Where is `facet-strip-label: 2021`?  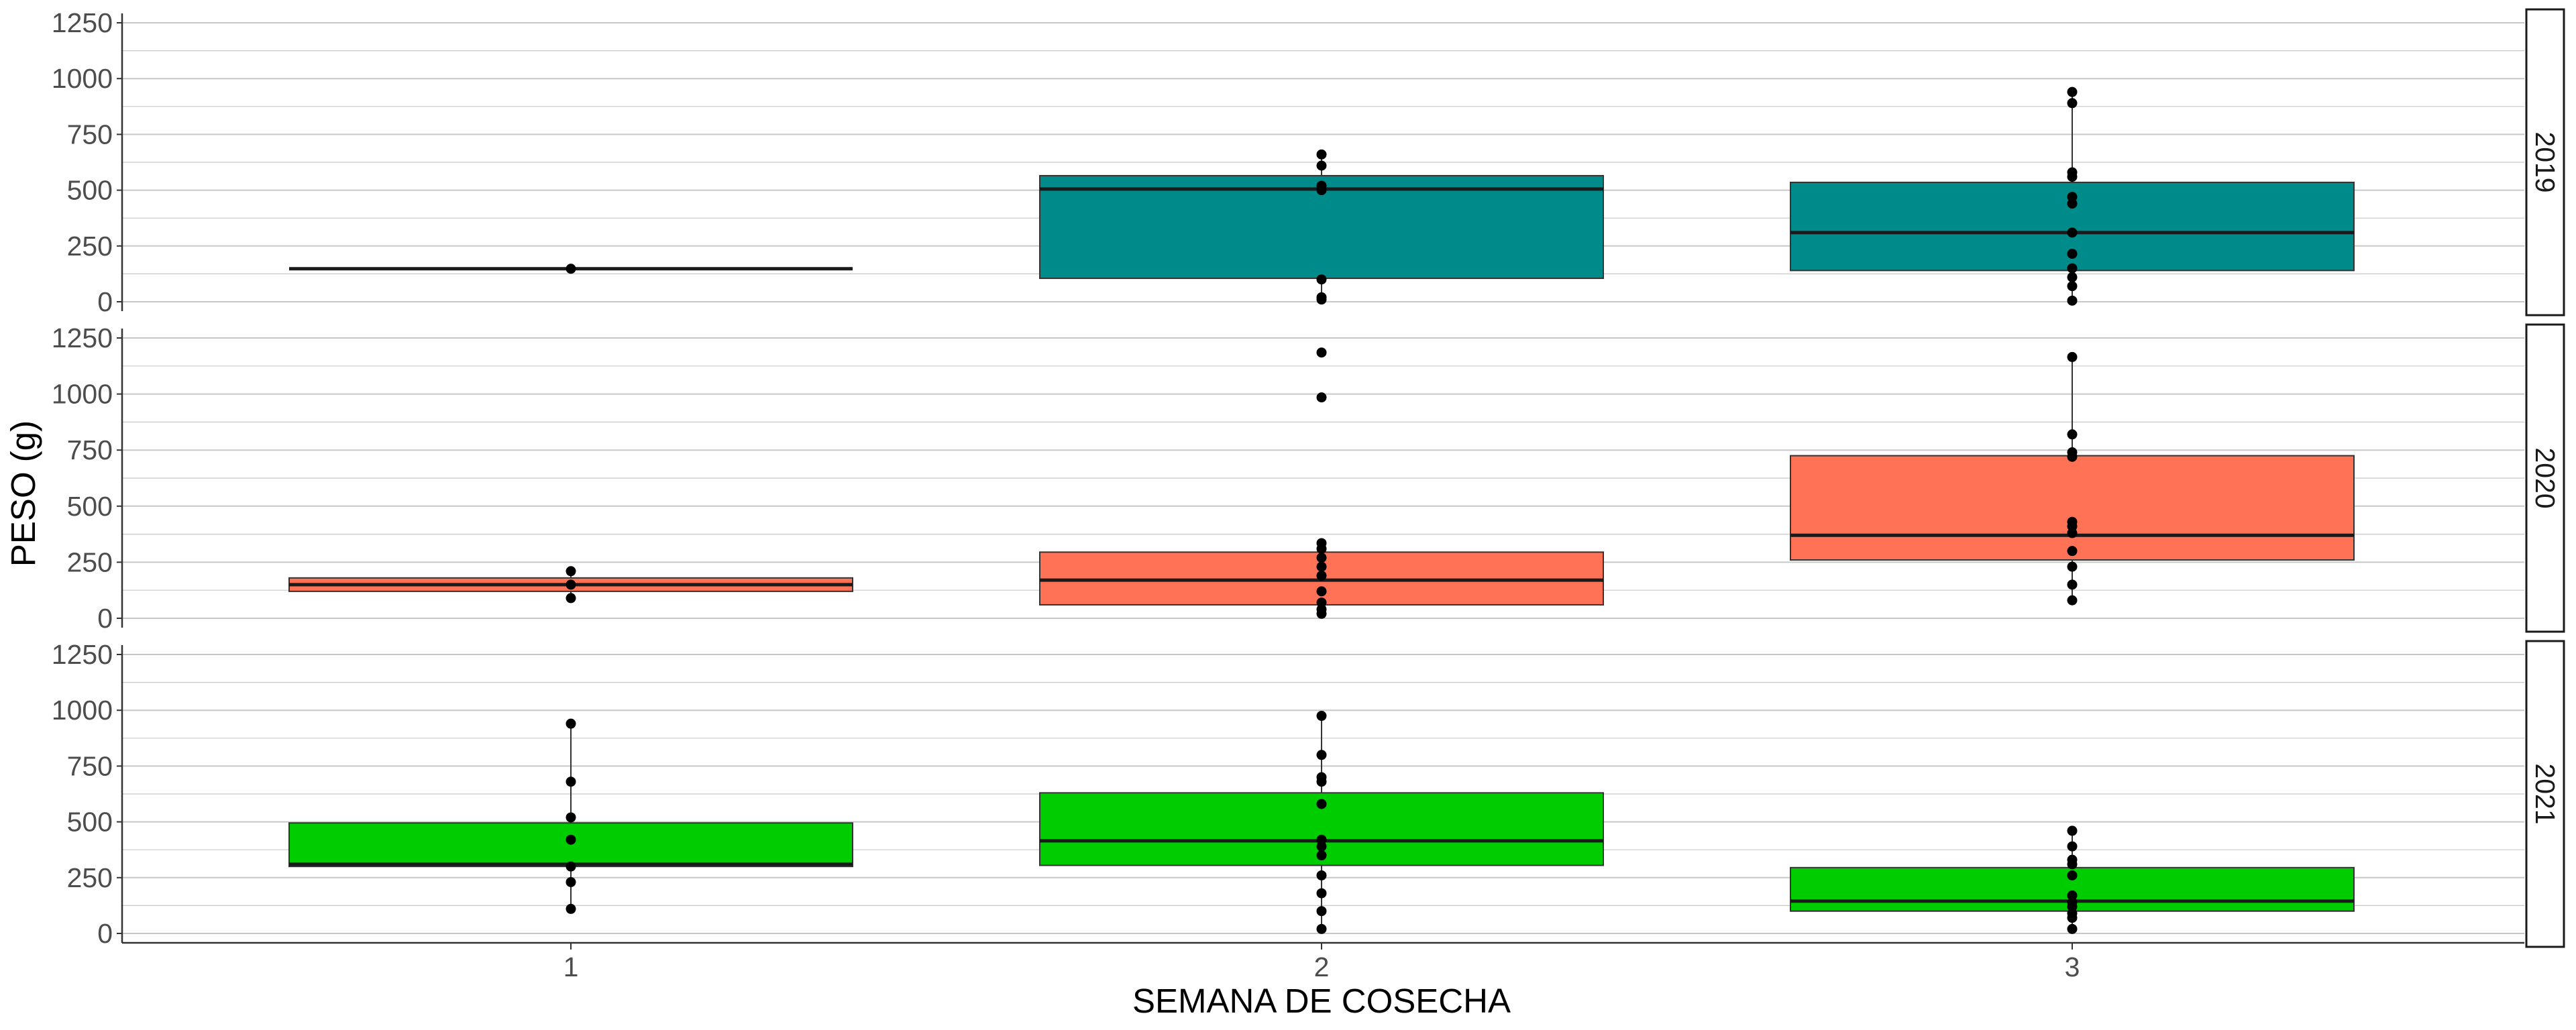
facet-strip-label: 2021 is located at coordinates (2545, 793).